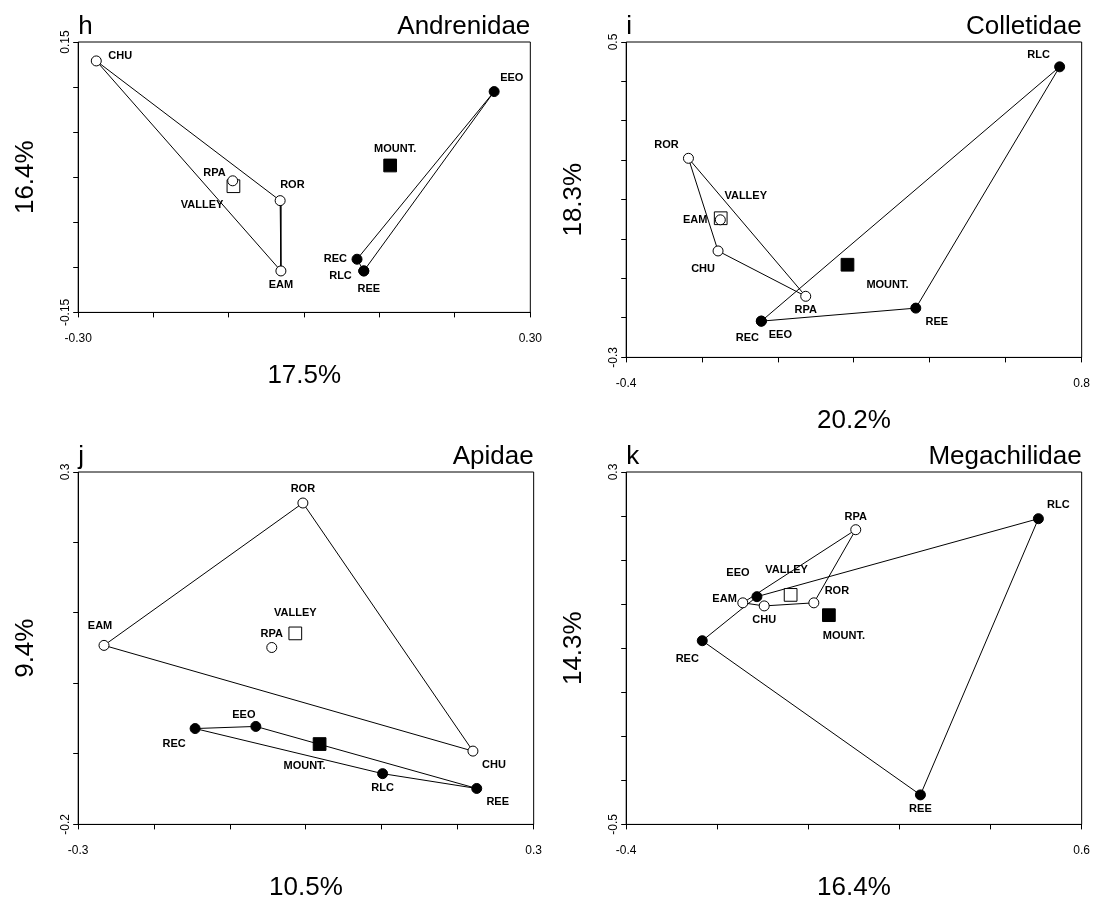  What do you see at coordinates (571, 648) in the screenshot?
I see `y-axis-title: 14.3%` at bounding box center [571, 648].